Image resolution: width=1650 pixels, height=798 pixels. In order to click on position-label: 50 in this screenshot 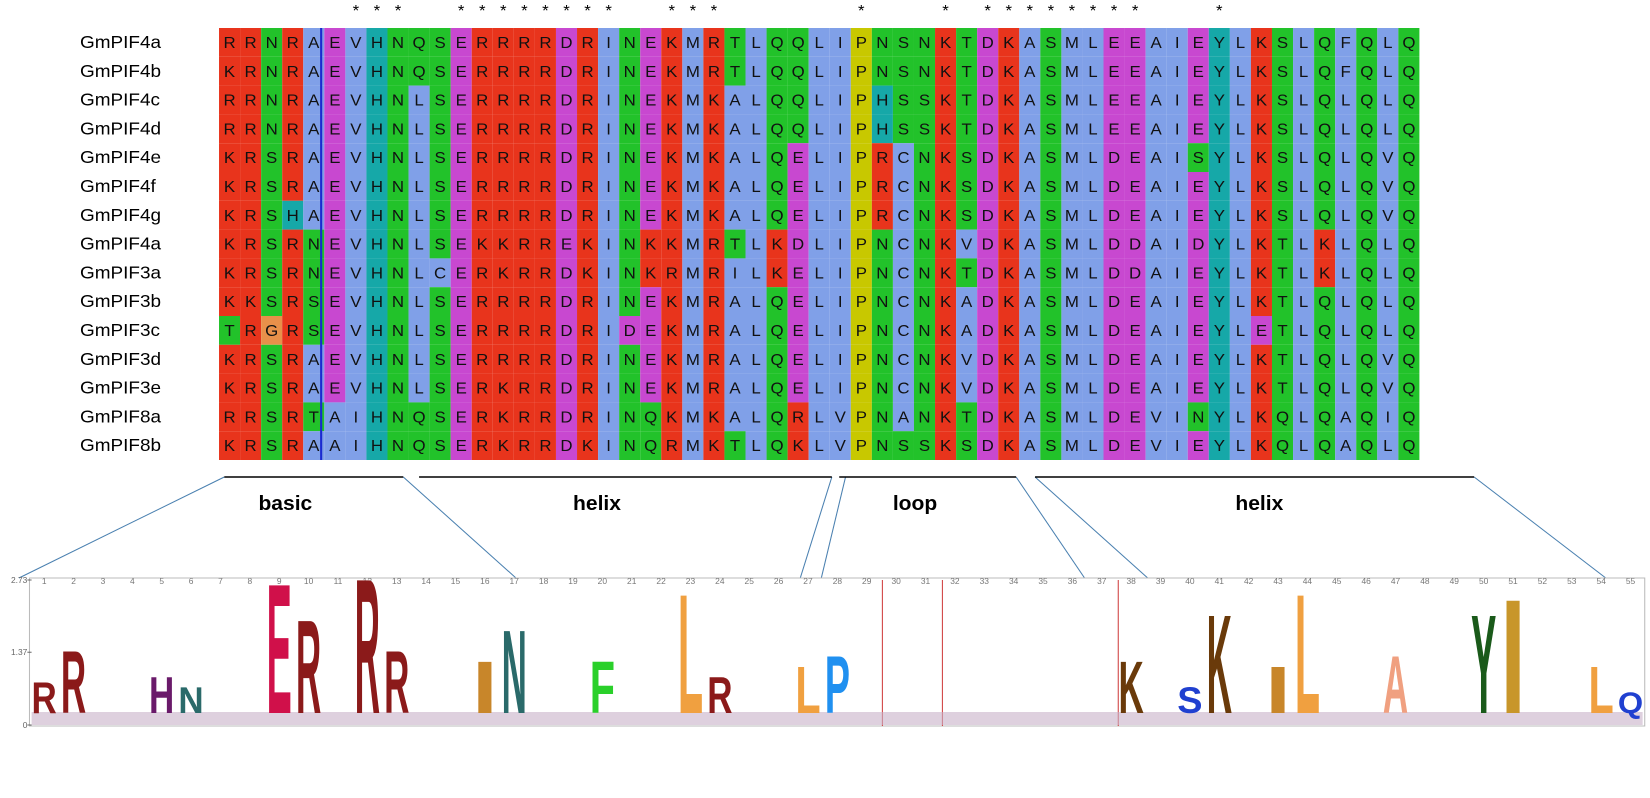, I will do `click(1484, 581)`.